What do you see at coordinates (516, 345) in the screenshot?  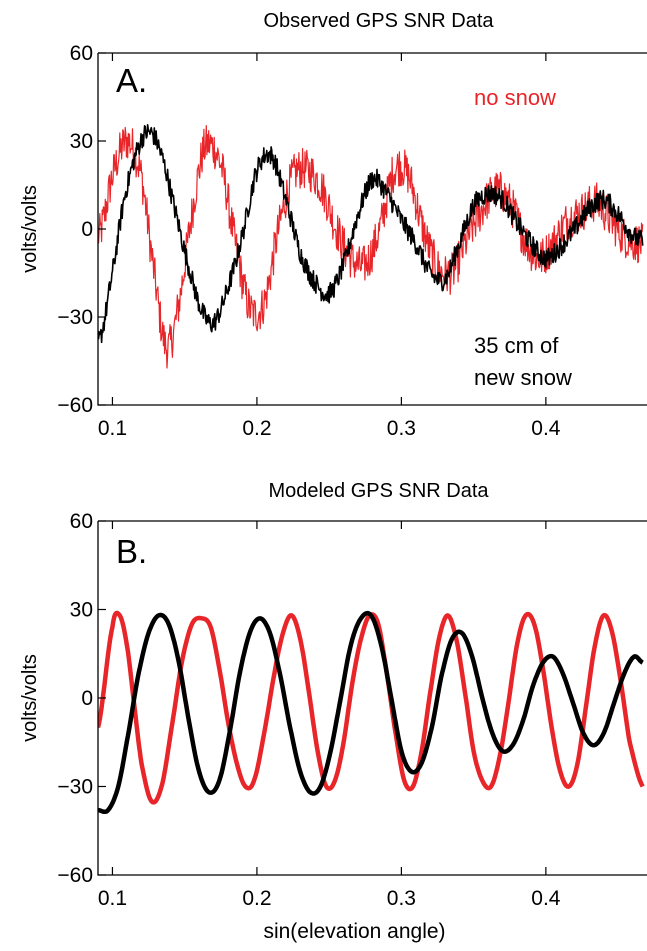 I see `annotation-label: 35 cm of` at bounding box center [516, 345].